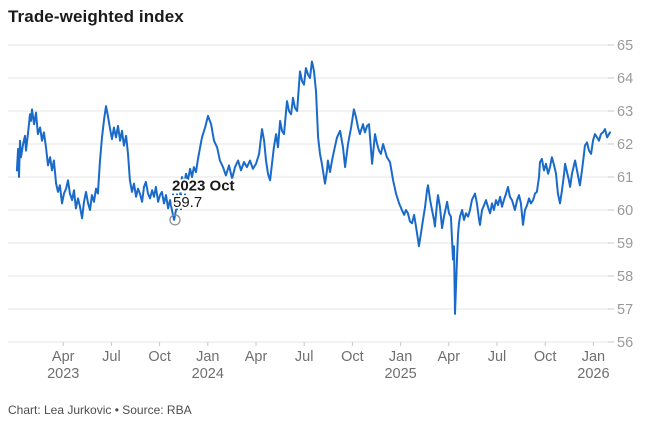 This screenshot has width=648, height=435. I want to click on y-axis-label: 65, so click(625, 46).